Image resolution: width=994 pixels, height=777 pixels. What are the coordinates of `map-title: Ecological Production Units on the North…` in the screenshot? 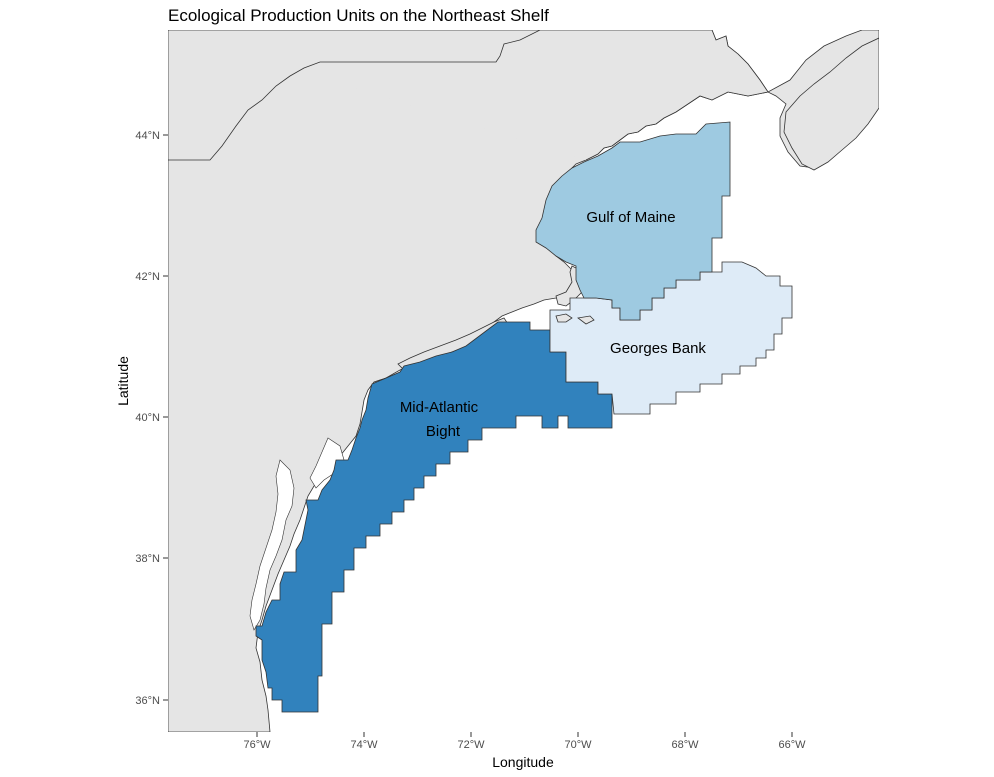 It's located at (358, 15).